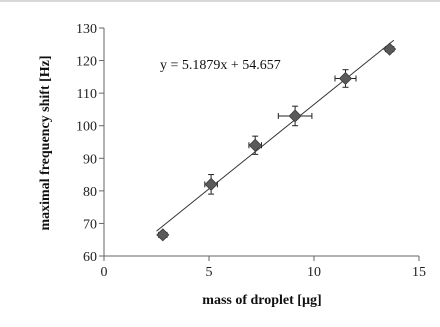 This screenshot has width=440, height=327. I want to click on x-tick-label: 5, so click(209, 272).